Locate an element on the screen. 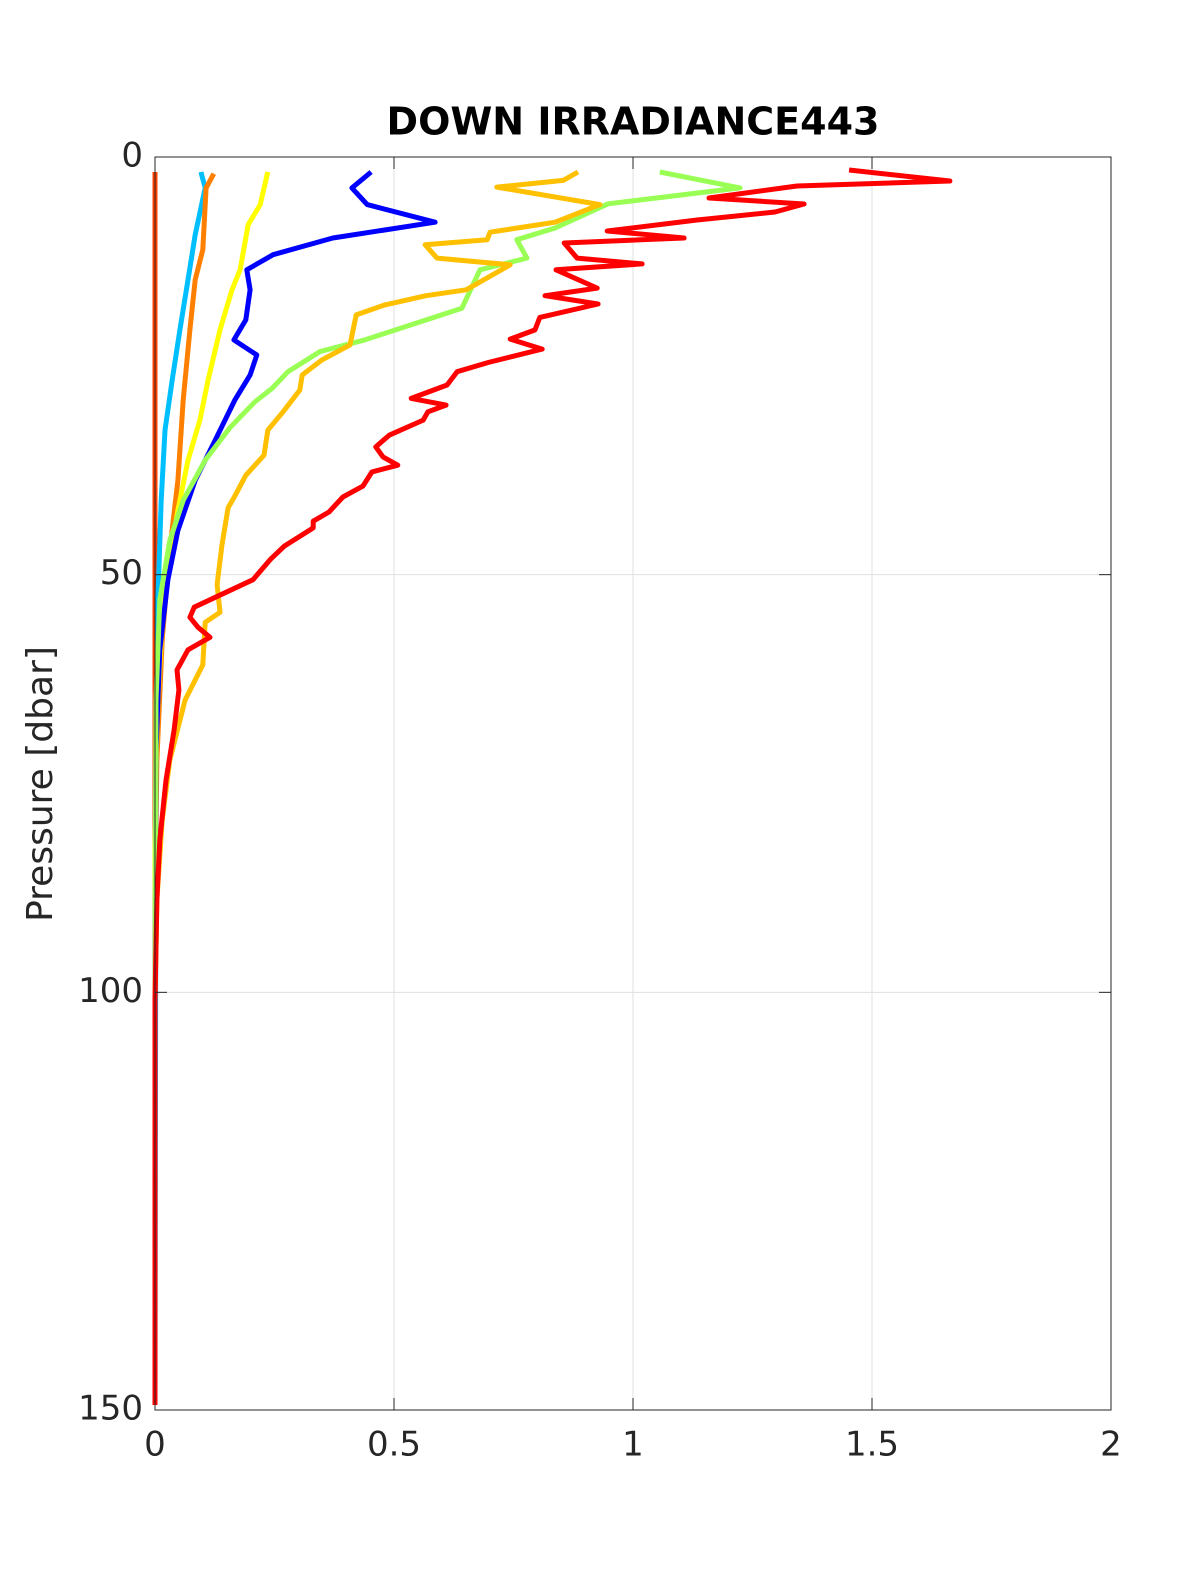  y-tick-label: 50 is located at coordinates (121, 573).